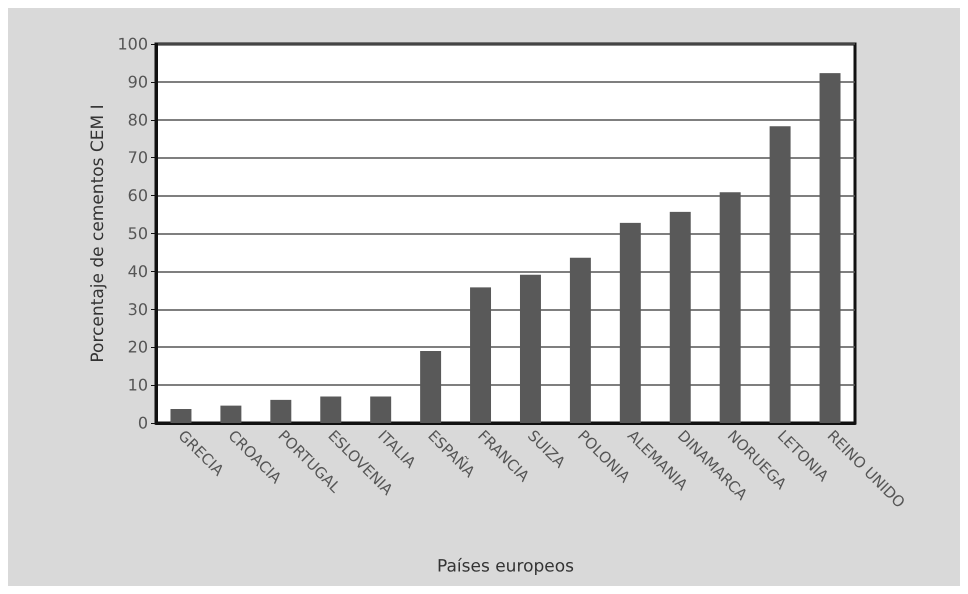  Describe the element at coordinates (132, 44) in the screenshot. I see `y-tick-label: 100` at that location.